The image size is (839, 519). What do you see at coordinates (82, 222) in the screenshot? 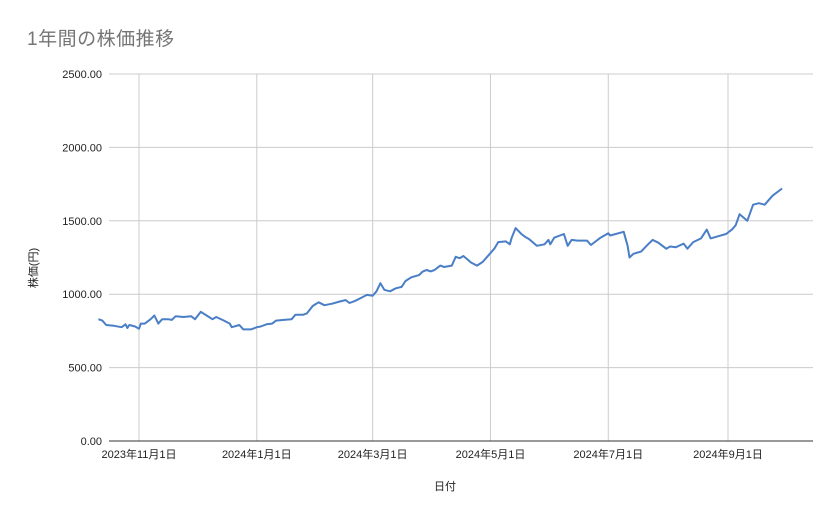
I see `y-tick-label: 1500.00` at bounding box center [82, 222].